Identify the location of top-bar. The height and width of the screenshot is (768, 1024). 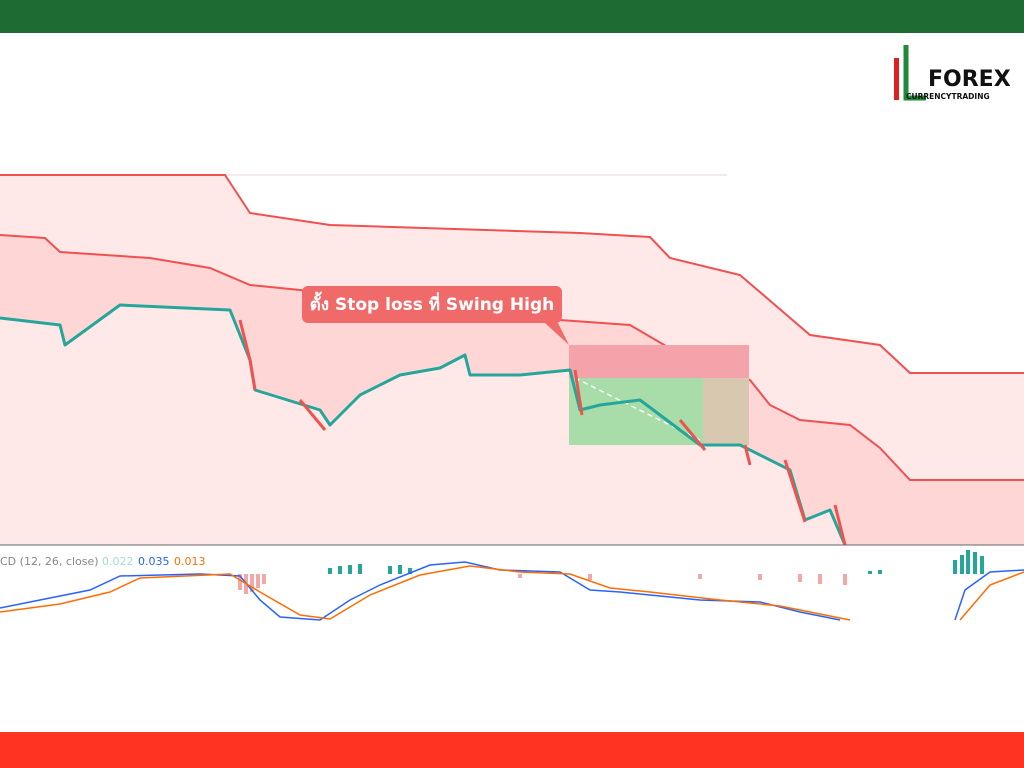
(512, 16).